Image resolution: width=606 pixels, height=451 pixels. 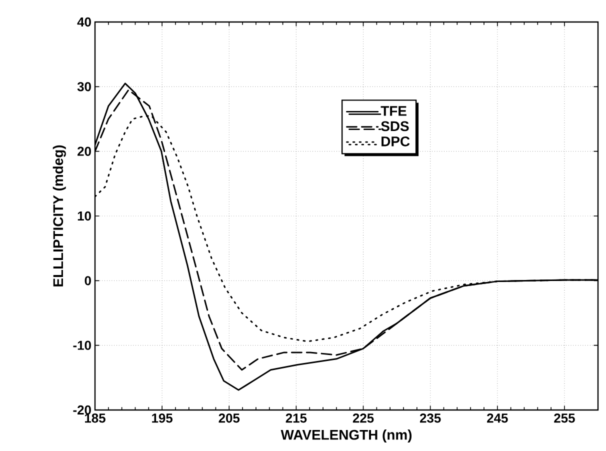 What do you see at coordinates (82, 410) in the screenshot?
I see `y-tick-label: -20` at bounding box center [82, 410].